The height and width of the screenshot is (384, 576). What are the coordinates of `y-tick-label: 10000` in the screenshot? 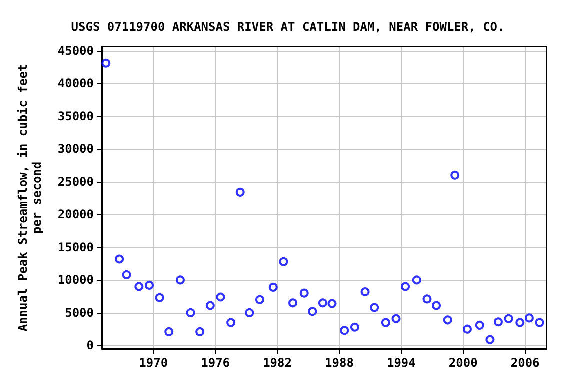 It's located at (76, 280).